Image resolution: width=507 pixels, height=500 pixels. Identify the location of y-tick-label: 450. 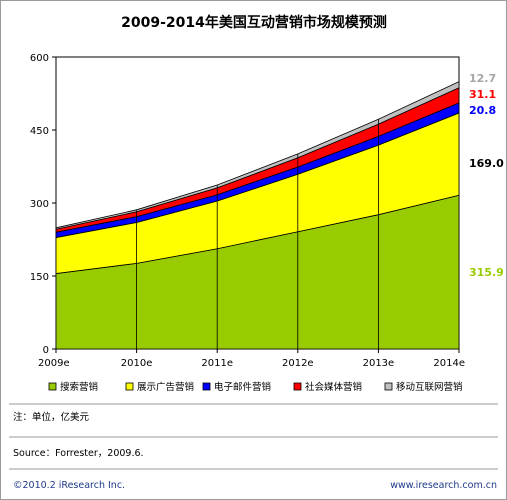
(39, 131).